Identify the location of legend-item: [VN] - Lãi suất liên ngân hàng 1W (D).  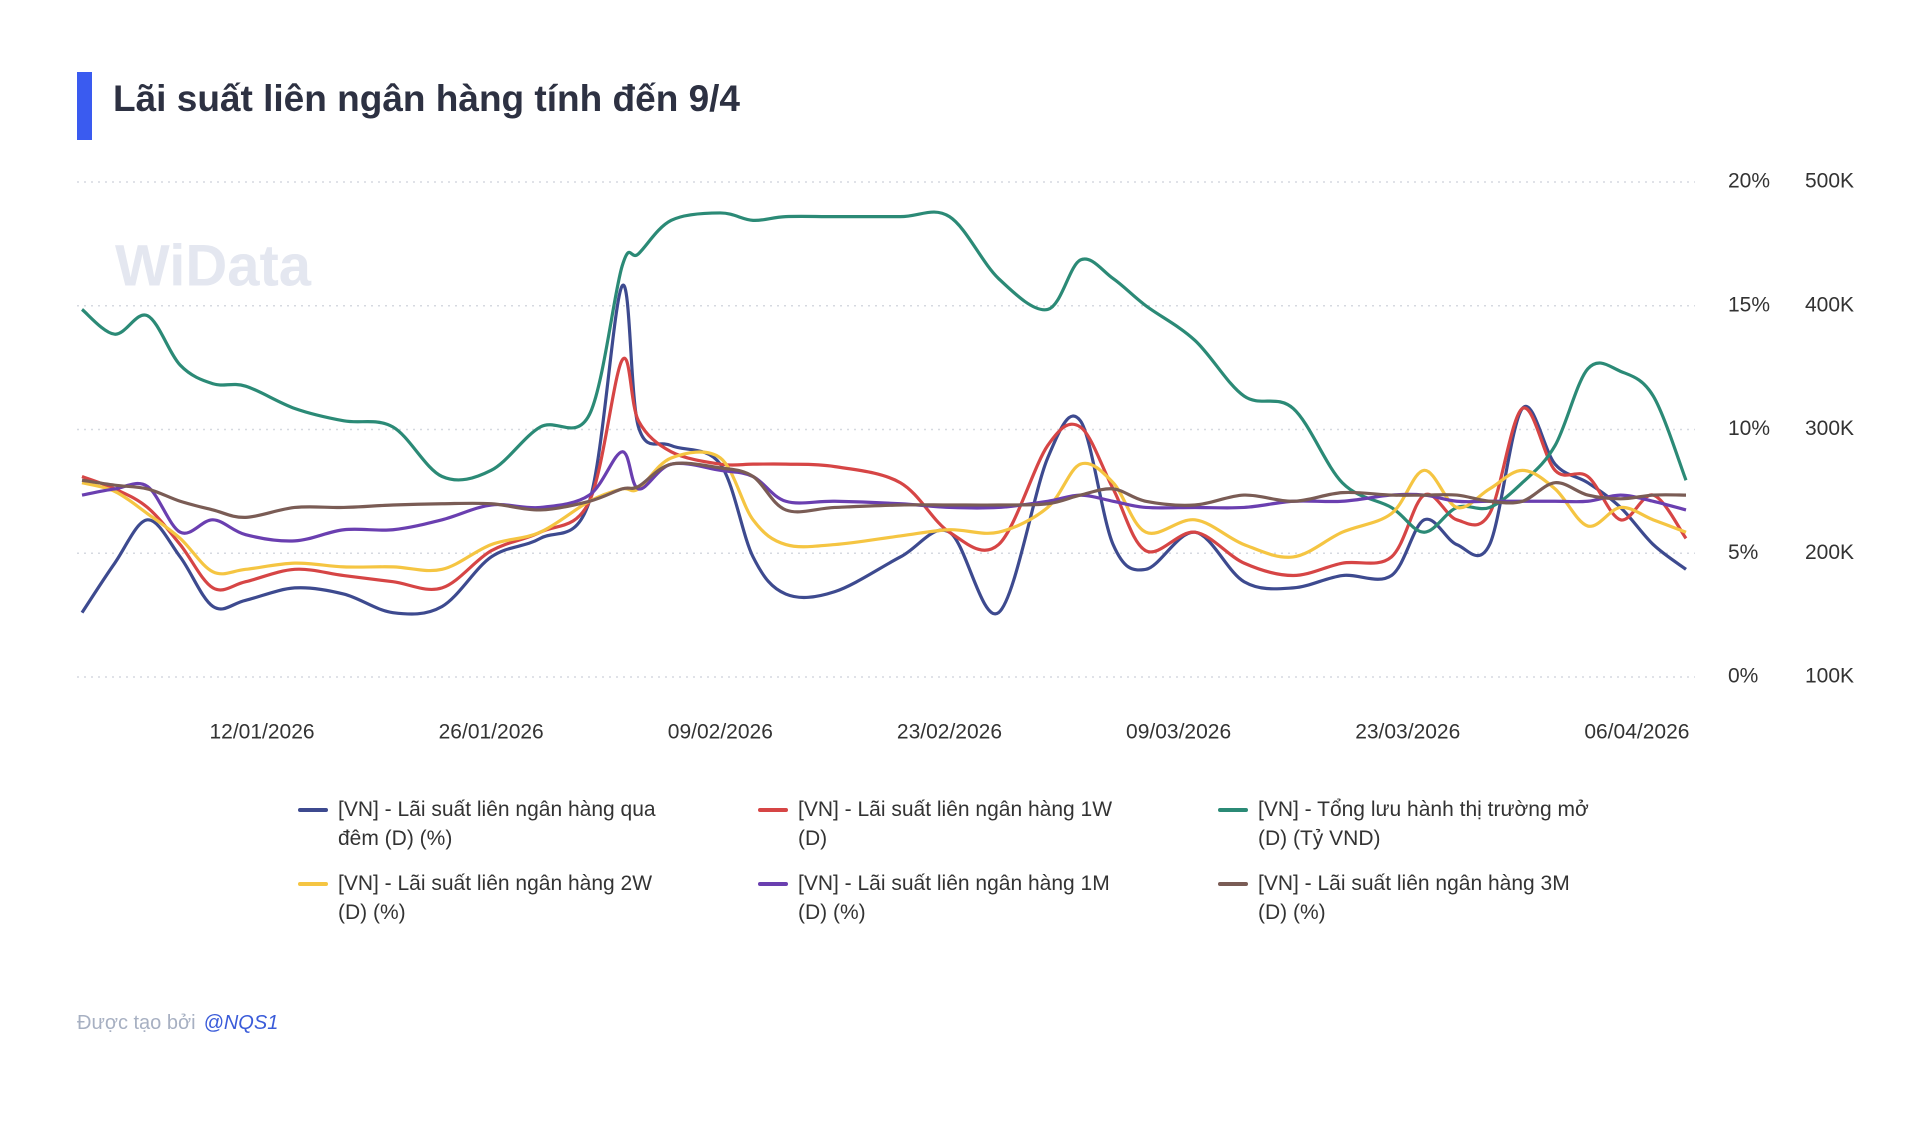
(948, 824).